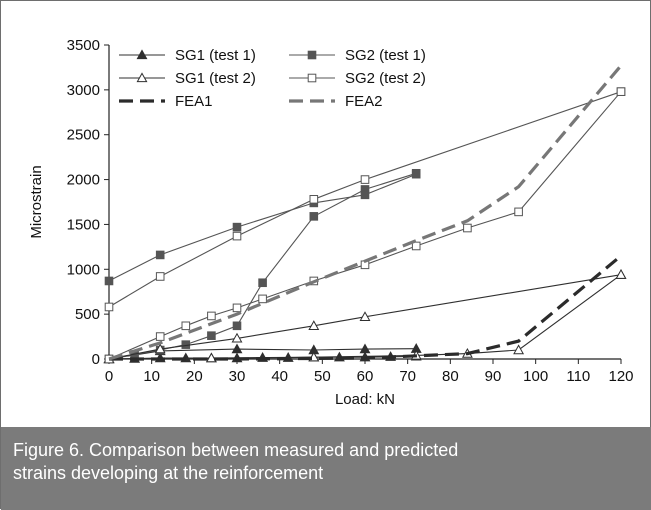 This screenshot has width=651, height=510. I want to click on y-tick-label: 500, so click(87, 314).